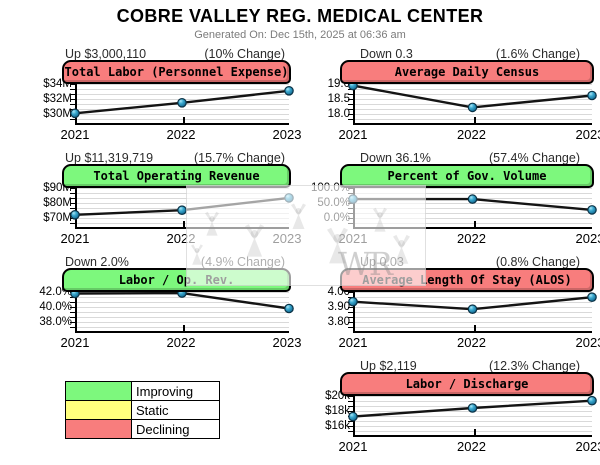 Image resolution: width=600 pixels, height=465 pixels. I want to click on y-tick-label: 38.0%, so click(55, 322).